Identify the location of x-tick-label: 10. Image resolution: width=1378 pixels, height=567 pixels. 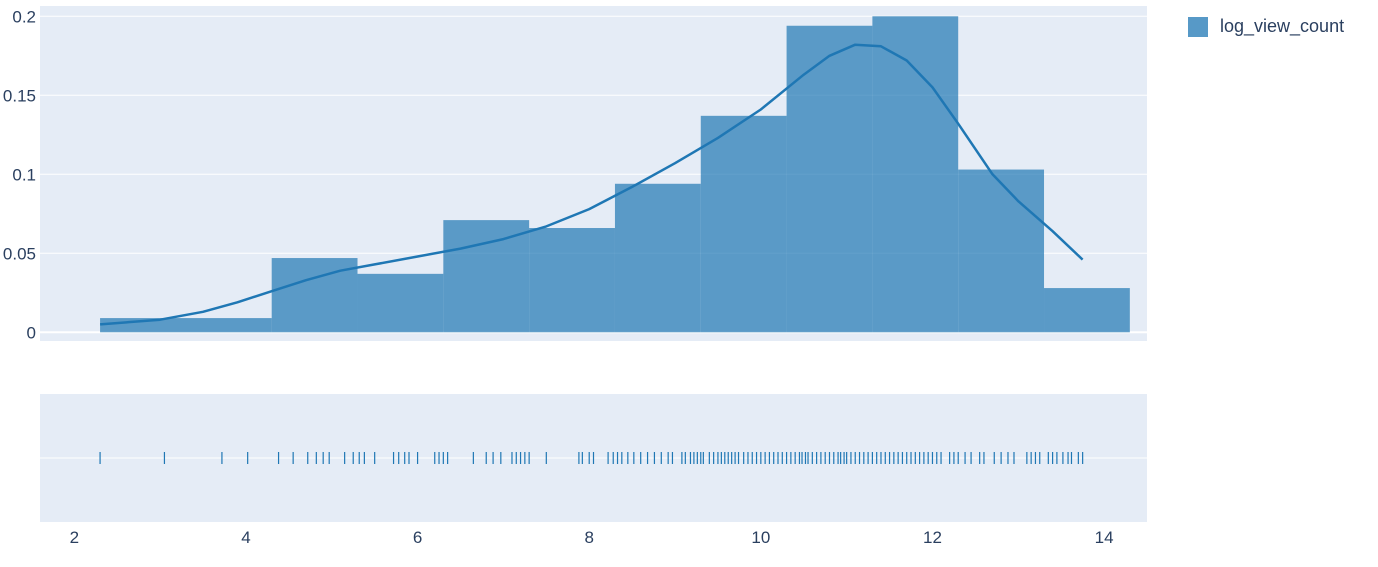
(760, 537).